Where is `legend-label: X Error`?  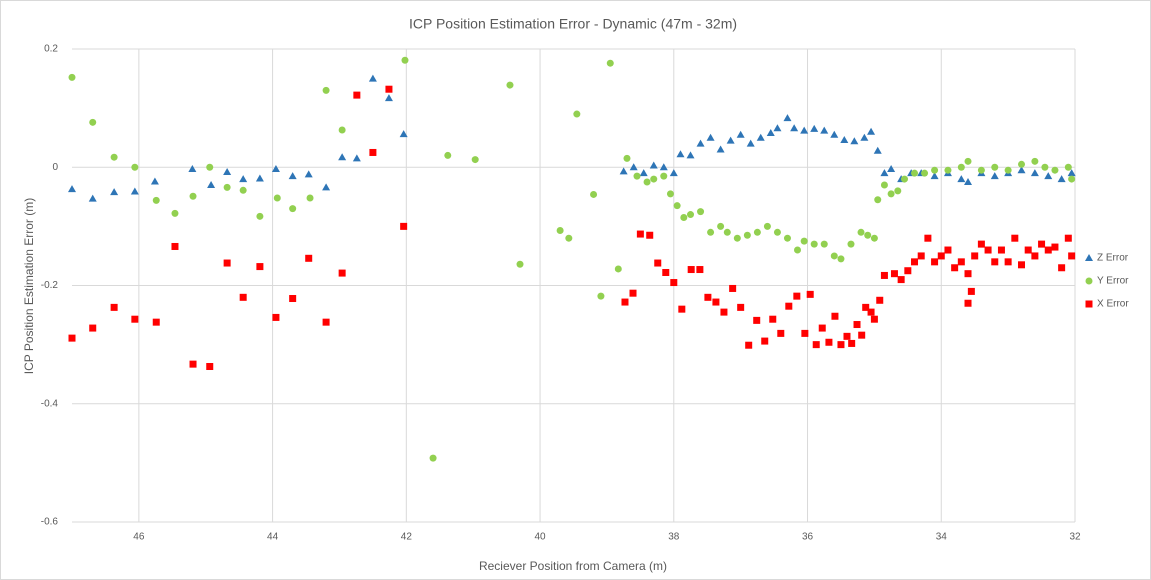
legend-label: X Error is located at coordinates (1113, 304).